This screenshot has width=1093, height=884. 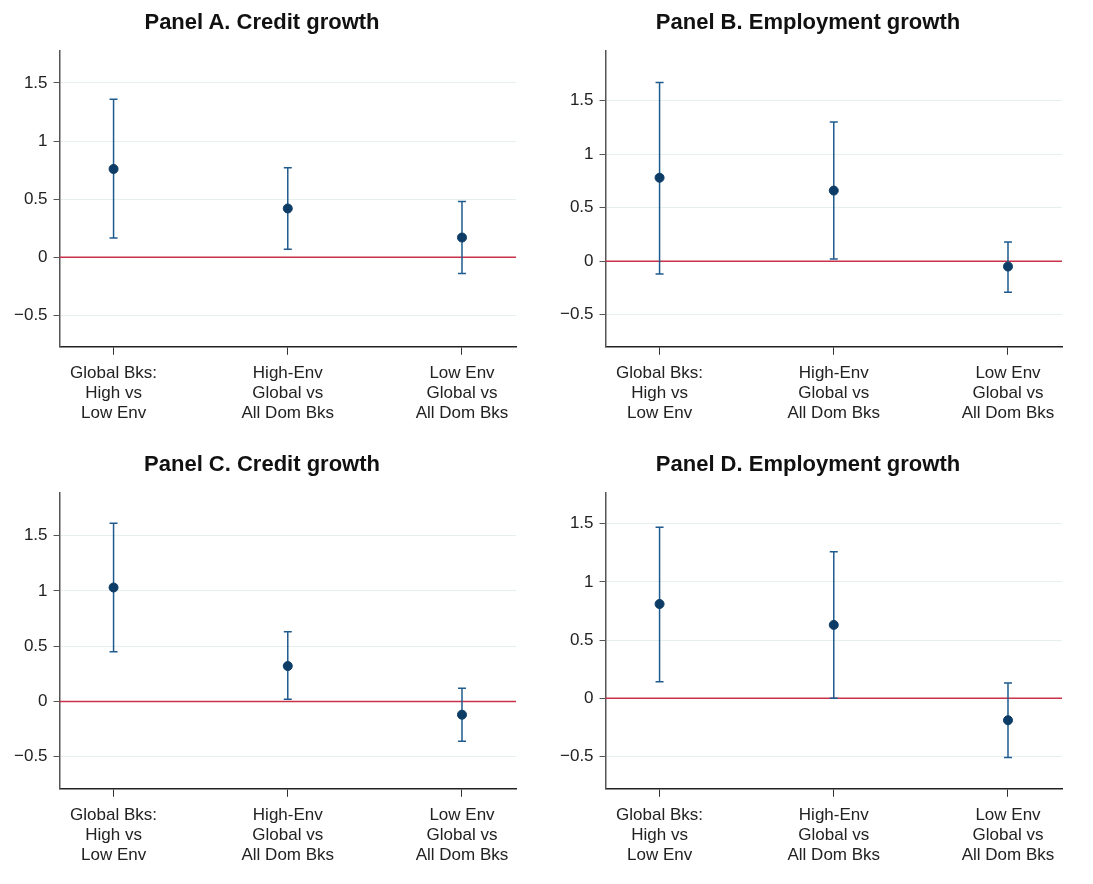 What do you see at coordinates (808, 464) in the screenshot?
I see `chart-title: Panel D. Employment growth` at bounding box center [808, 464].